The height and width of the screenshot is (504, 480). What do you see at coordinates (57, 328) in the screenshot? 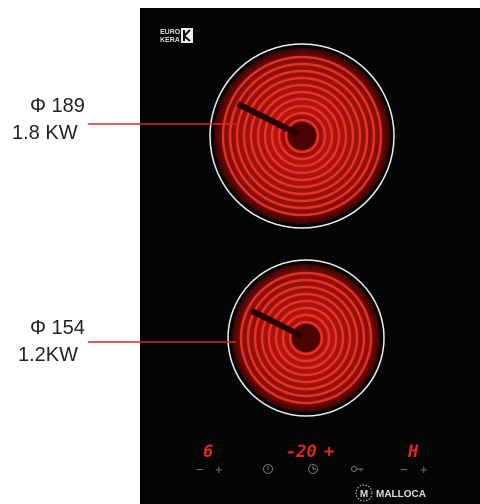
I see `burner-size: Φ 154` at bounding box center [57, 328].